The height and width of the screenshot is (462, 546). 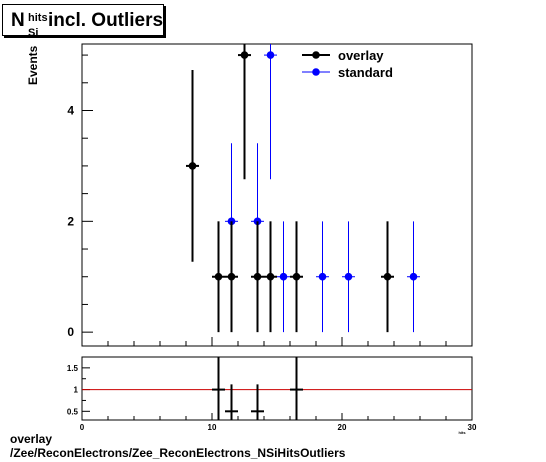 What do you see at coordinates (342, 427) in the screenshot?
I see `ratio-x-tick-label: 20` at bounding box center [342, 427].